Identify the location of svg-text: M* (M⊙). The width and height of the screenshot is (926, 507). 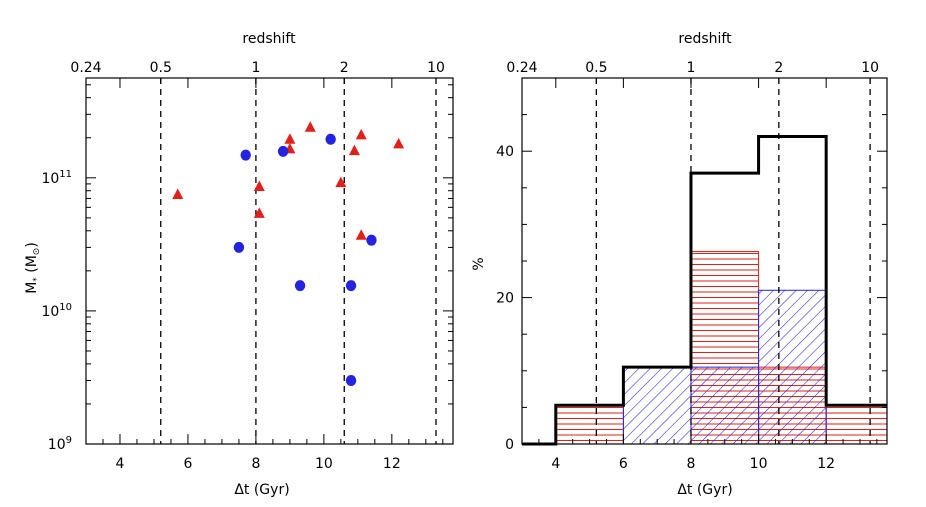
(33, 268).